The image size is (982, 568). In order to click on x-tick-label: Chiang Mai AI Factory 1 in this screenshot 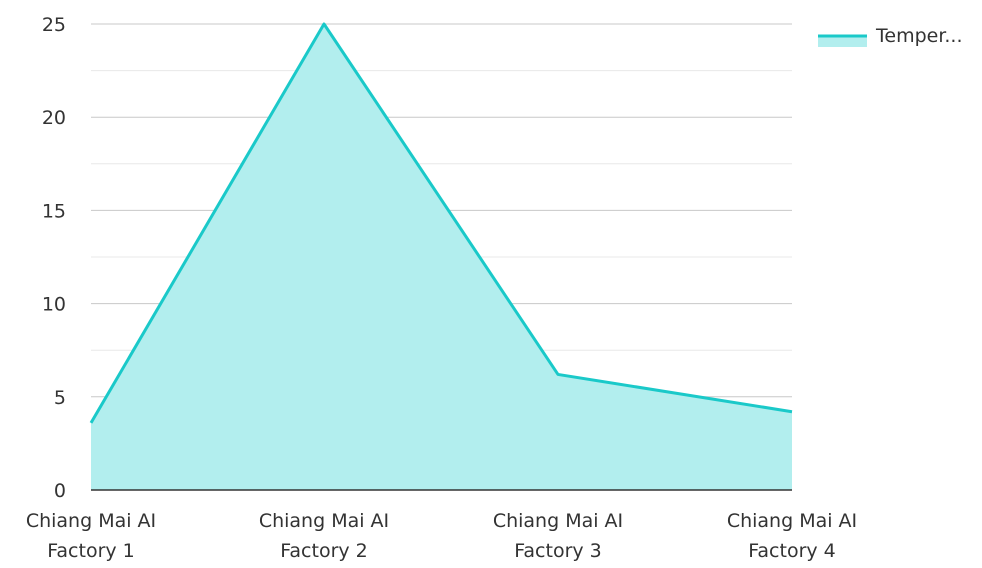, I will do `click(91, 536)`.